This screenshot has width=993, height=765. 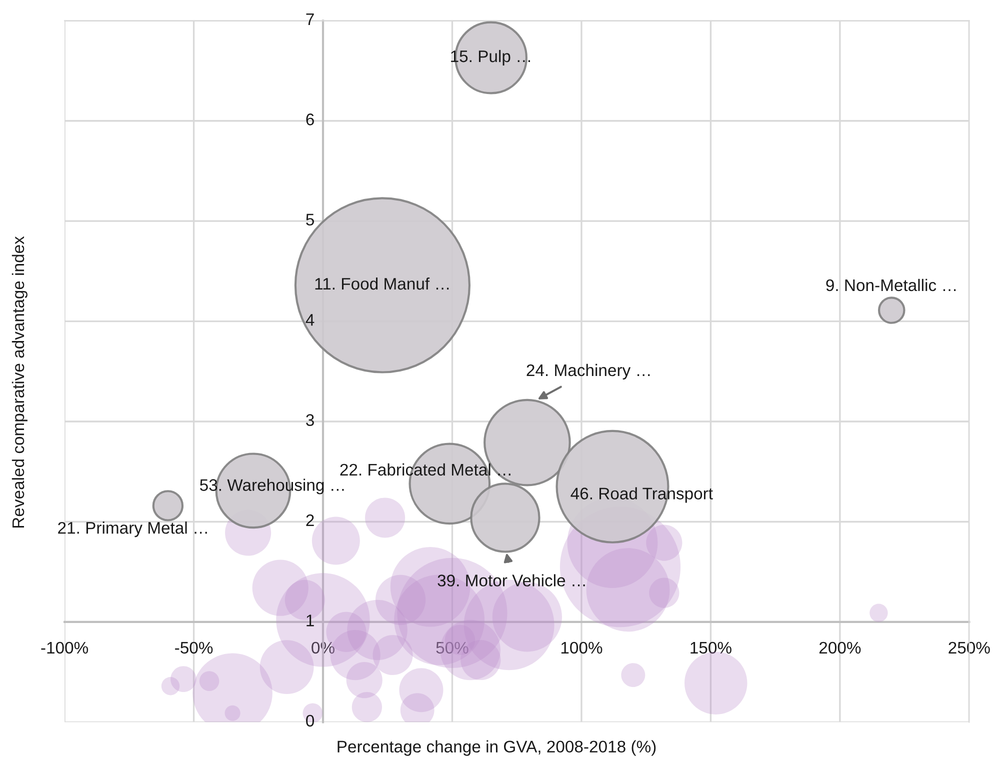 What do you see at coordinates (310, 620) in the screenshot?
I see `y-tick-label: 1` at bounding box center [310, 620].